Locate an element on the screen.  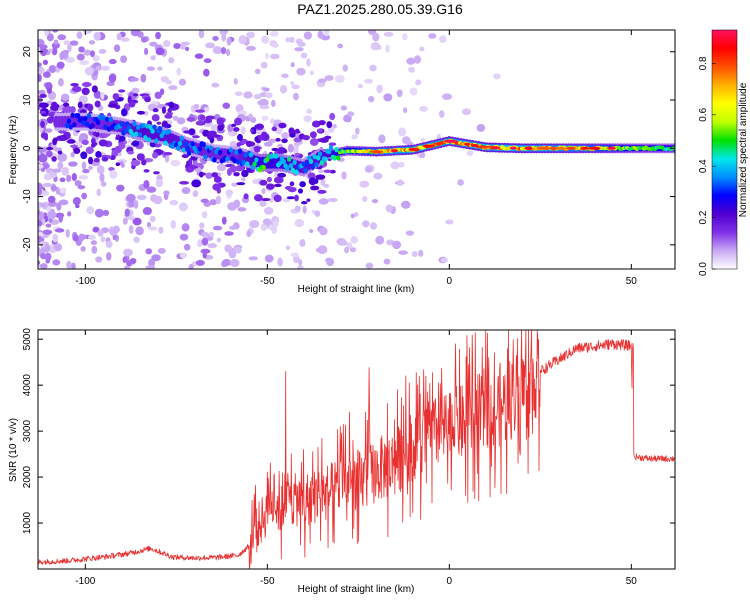
spectrogram-y-tick-label: -10 is located at coordinates (27, 196).